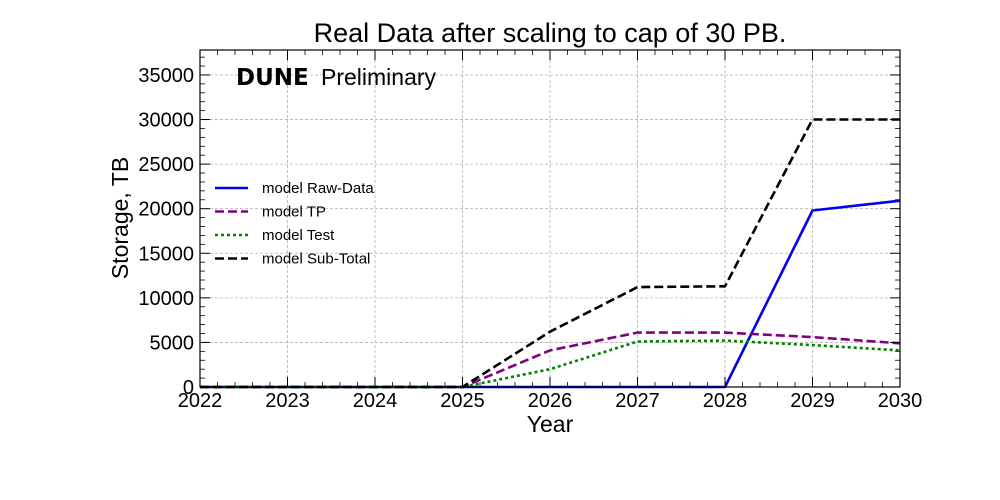 Image resolution: width=1000 pixels, height=500 pixels. What do you see at coordinates (298, 235) in the screenshot?
I see `legend-label-model-test: model Test` at bounding box center [298, 235].